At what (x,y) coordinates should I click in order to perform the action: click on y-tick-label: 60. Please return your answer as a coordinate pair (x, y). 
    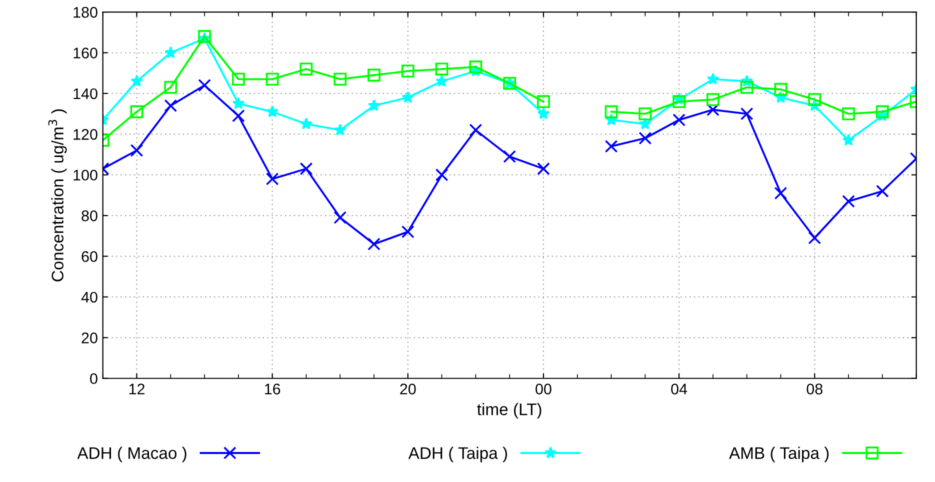
    Looking at the image, I should click on (90, 256).